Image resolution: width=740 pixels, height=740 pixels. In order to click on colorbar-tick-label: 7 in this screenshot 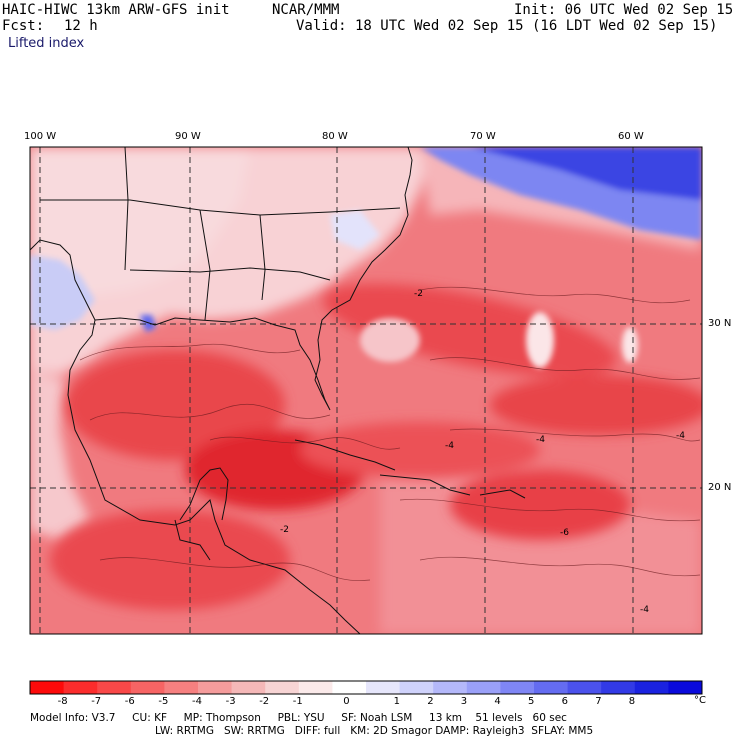, I will do `click(598, 701)`.